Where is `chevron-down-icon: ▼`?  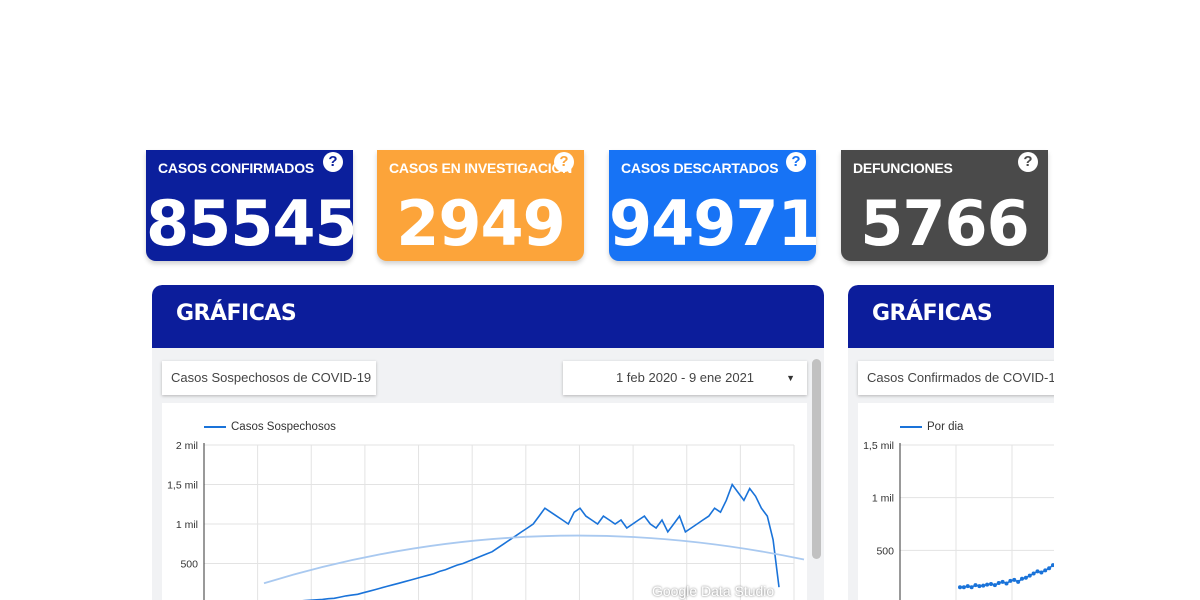 chevron-down-icon: ▼ is located at coordinates (790, 378).